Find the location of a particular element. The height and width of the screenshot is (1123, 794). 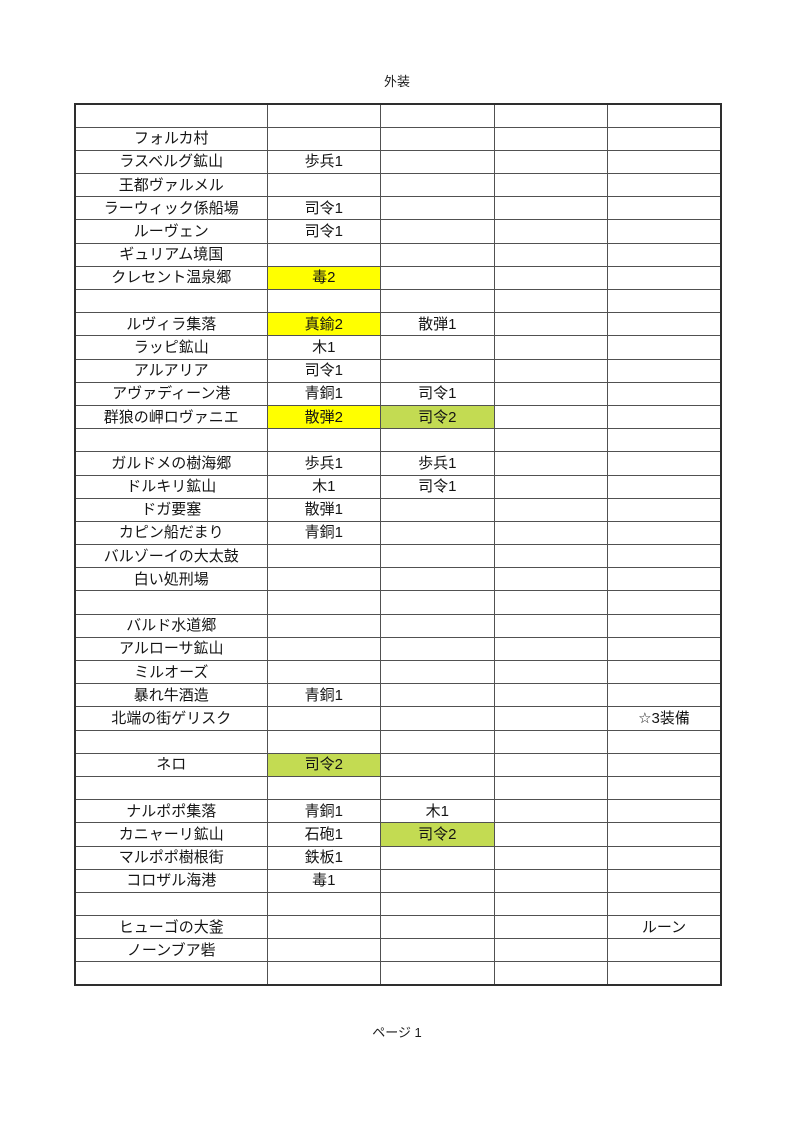

location-cell: アヴァディーン港 is located at coordinates (171, 393).